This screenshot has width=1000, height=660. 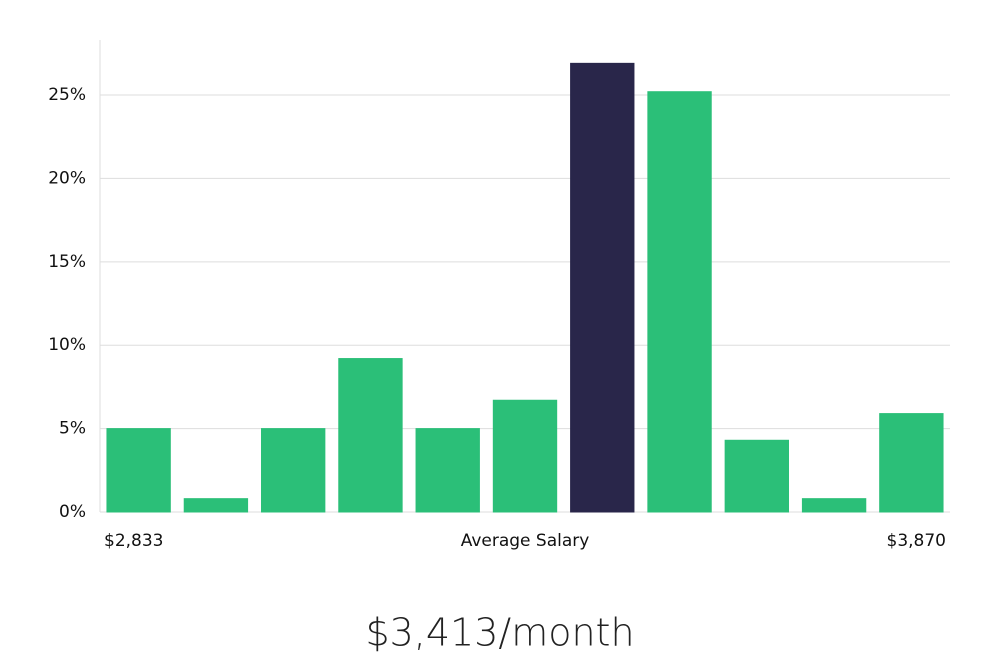 What do you see at coordinates (67, 262) in the screenshot?
I see `y-tick-label: 15%` at bounding box center [67, 262].